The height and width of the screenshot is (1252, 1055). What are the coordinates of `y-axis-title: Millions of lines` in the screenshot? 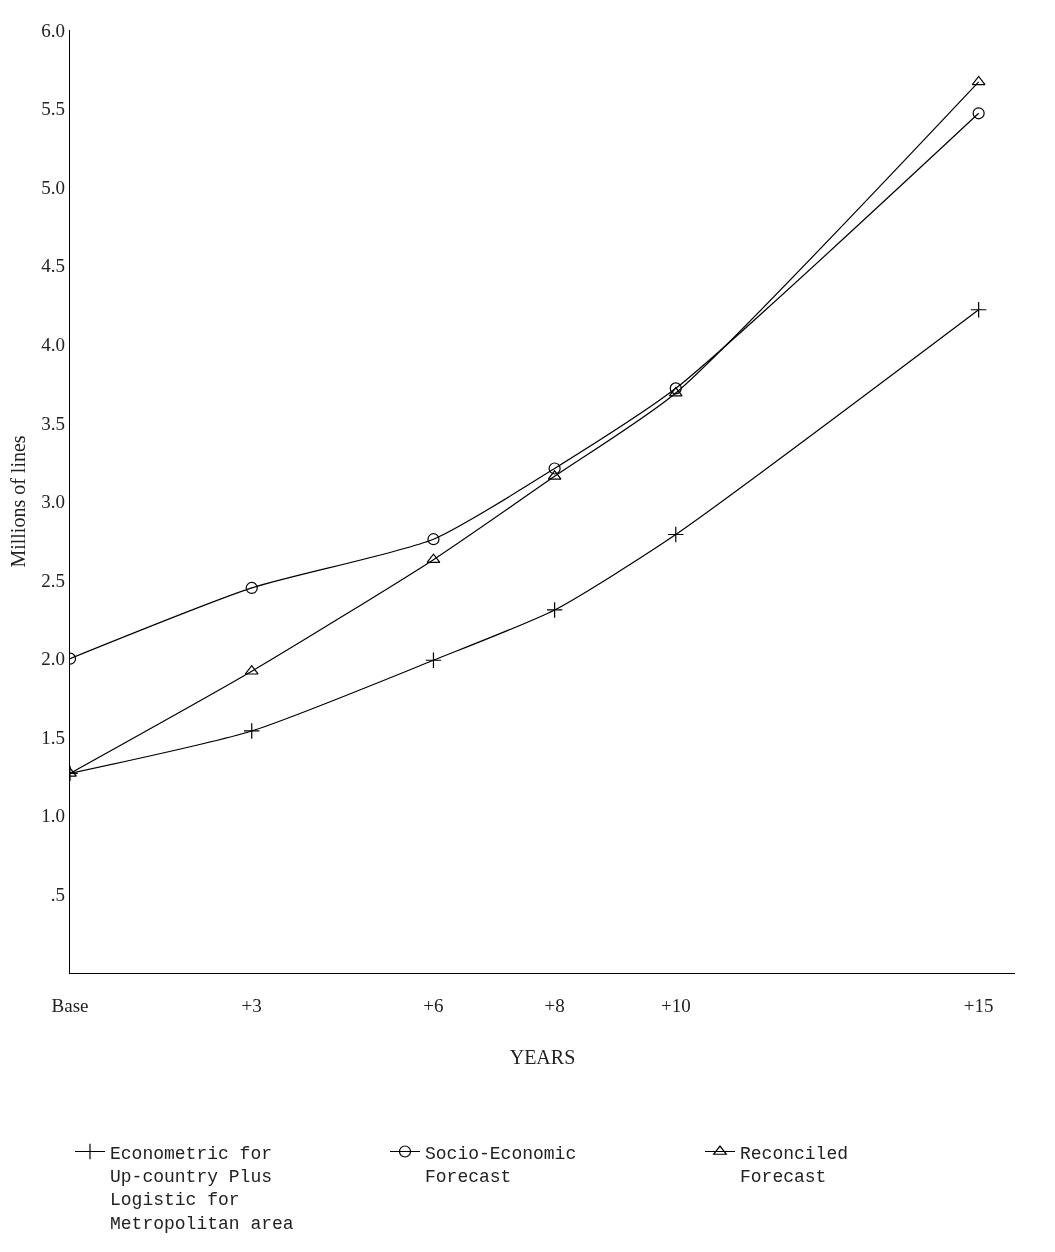 It's located at (17, 501).